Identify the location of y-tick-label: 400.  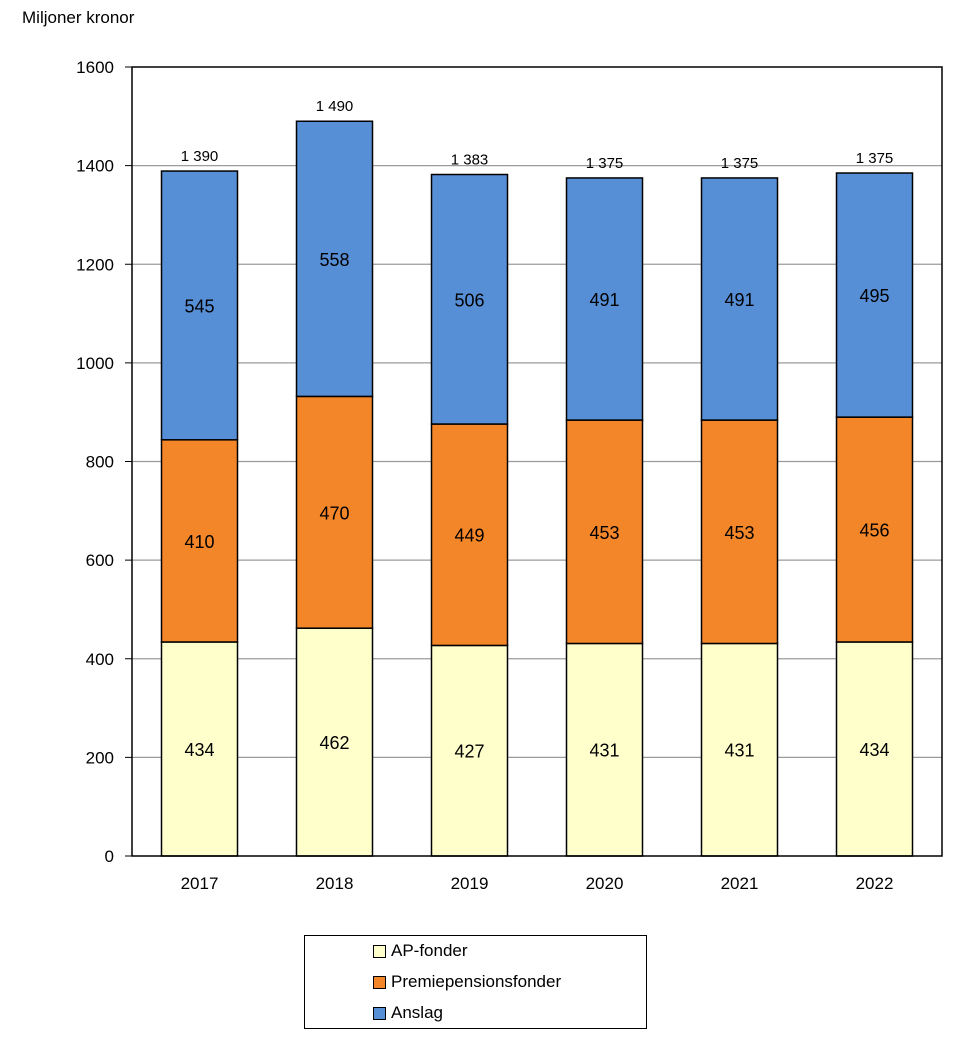
(100, 659).